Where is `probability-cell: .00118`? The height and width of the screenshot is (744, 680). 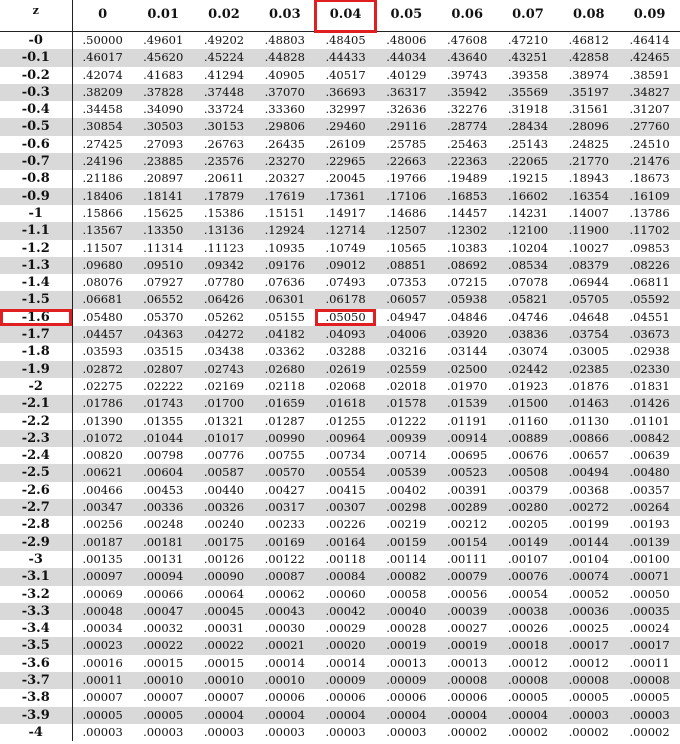
probability-cell: .00118 is located at coordinates (345, 558).